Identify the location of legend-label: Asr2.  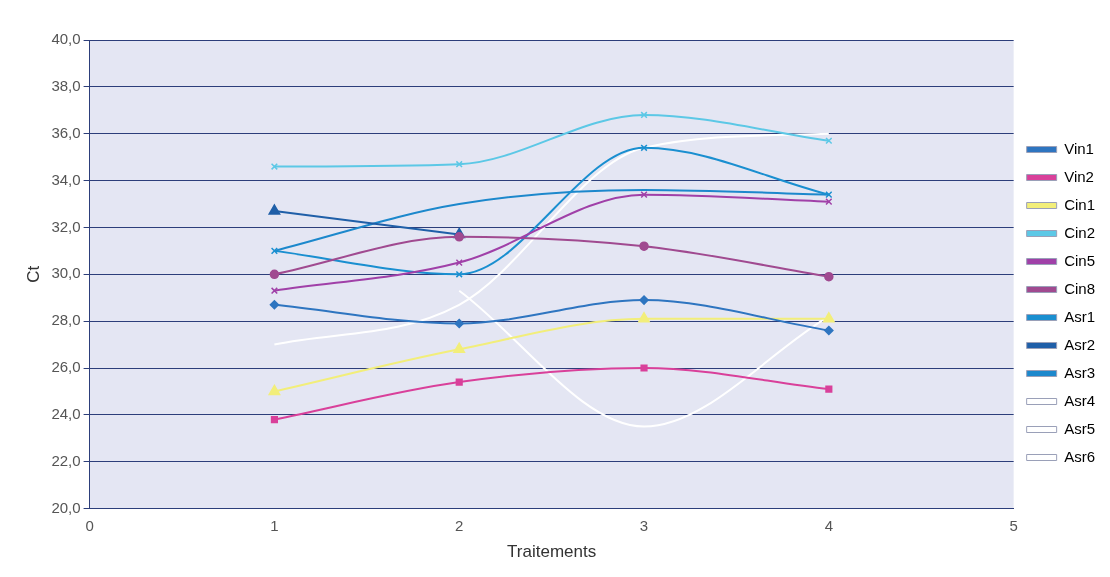
(1079, 344).